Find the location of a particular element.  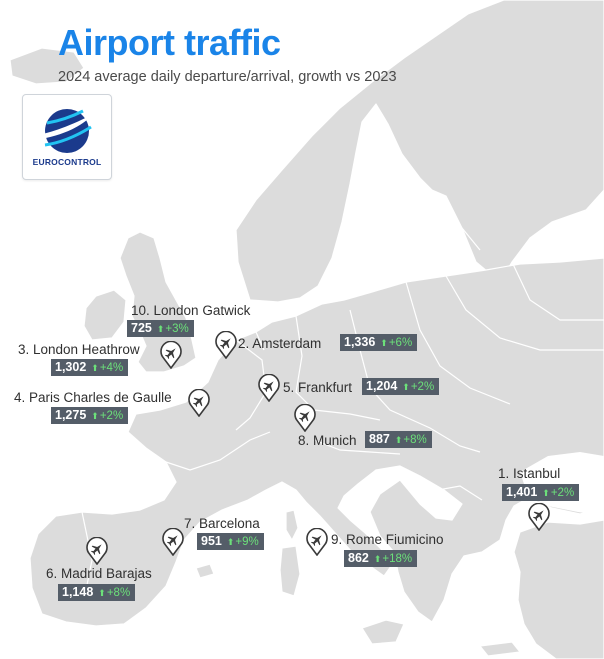

page-title: Airport traffic is located at coordinates (169, 42).